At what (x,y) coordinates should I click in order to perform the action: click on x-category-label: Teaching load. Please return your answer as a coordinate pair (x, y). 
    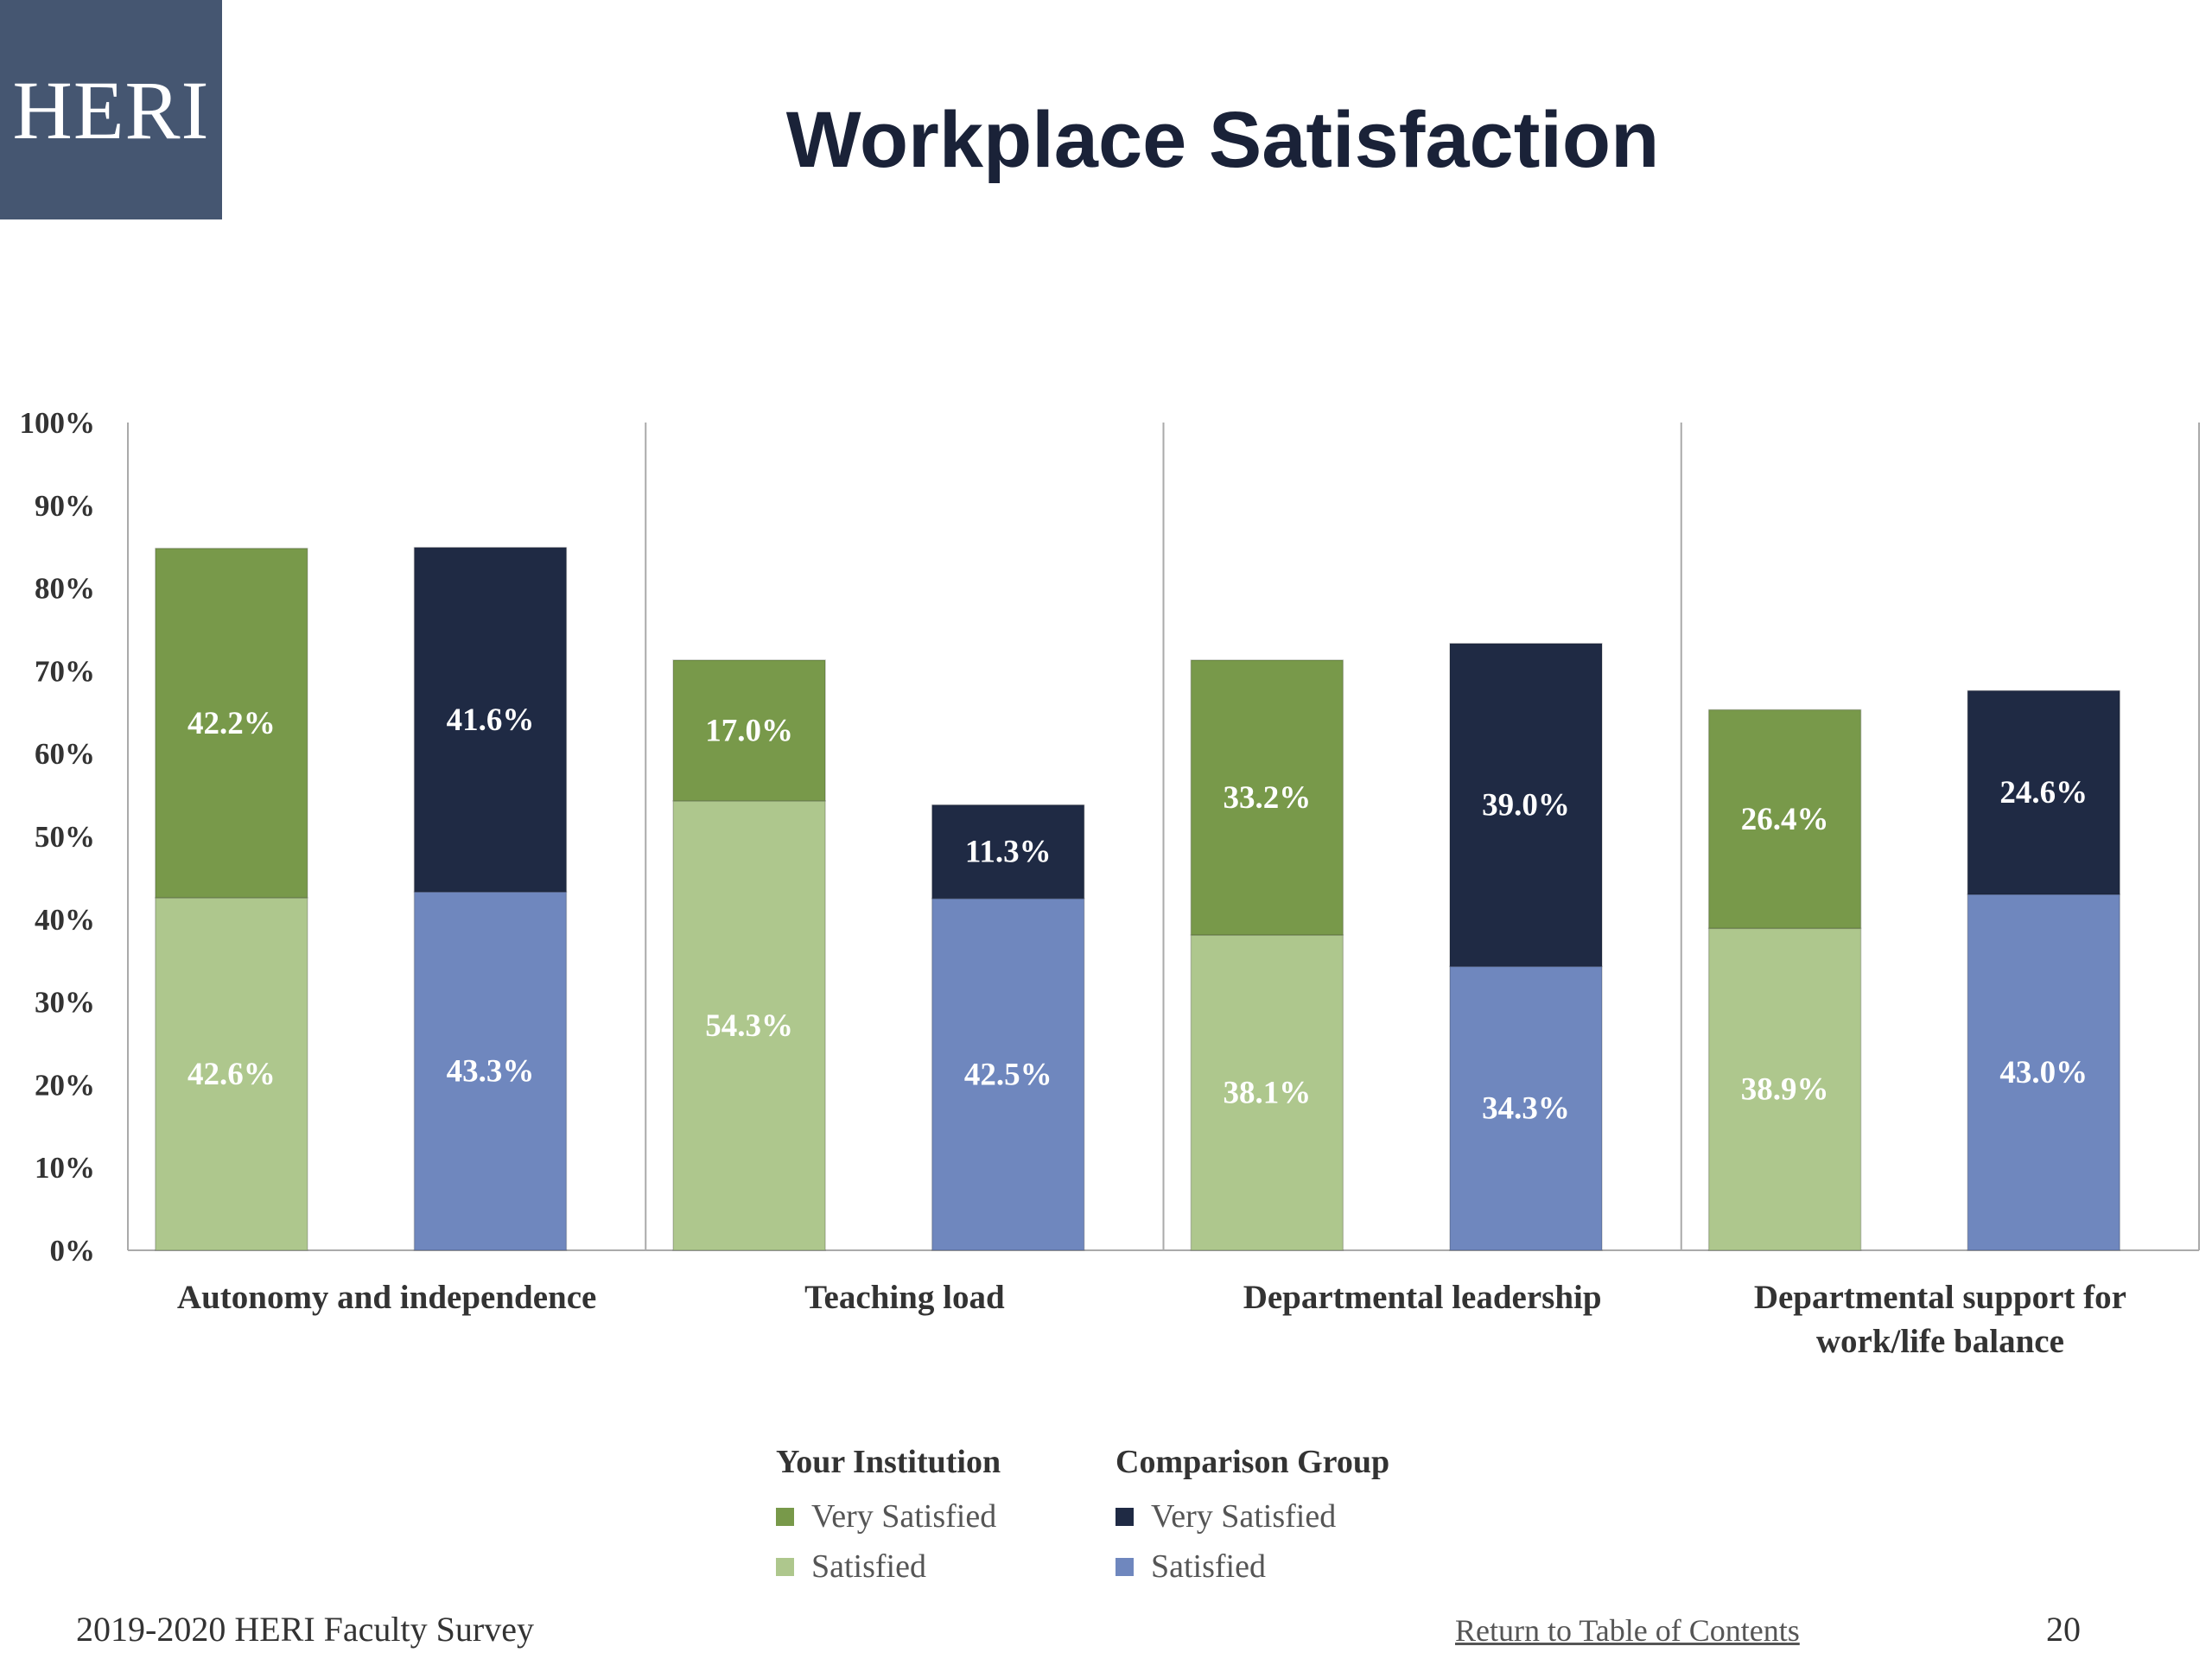
    Looking at the image, I should click on (905, 1297).